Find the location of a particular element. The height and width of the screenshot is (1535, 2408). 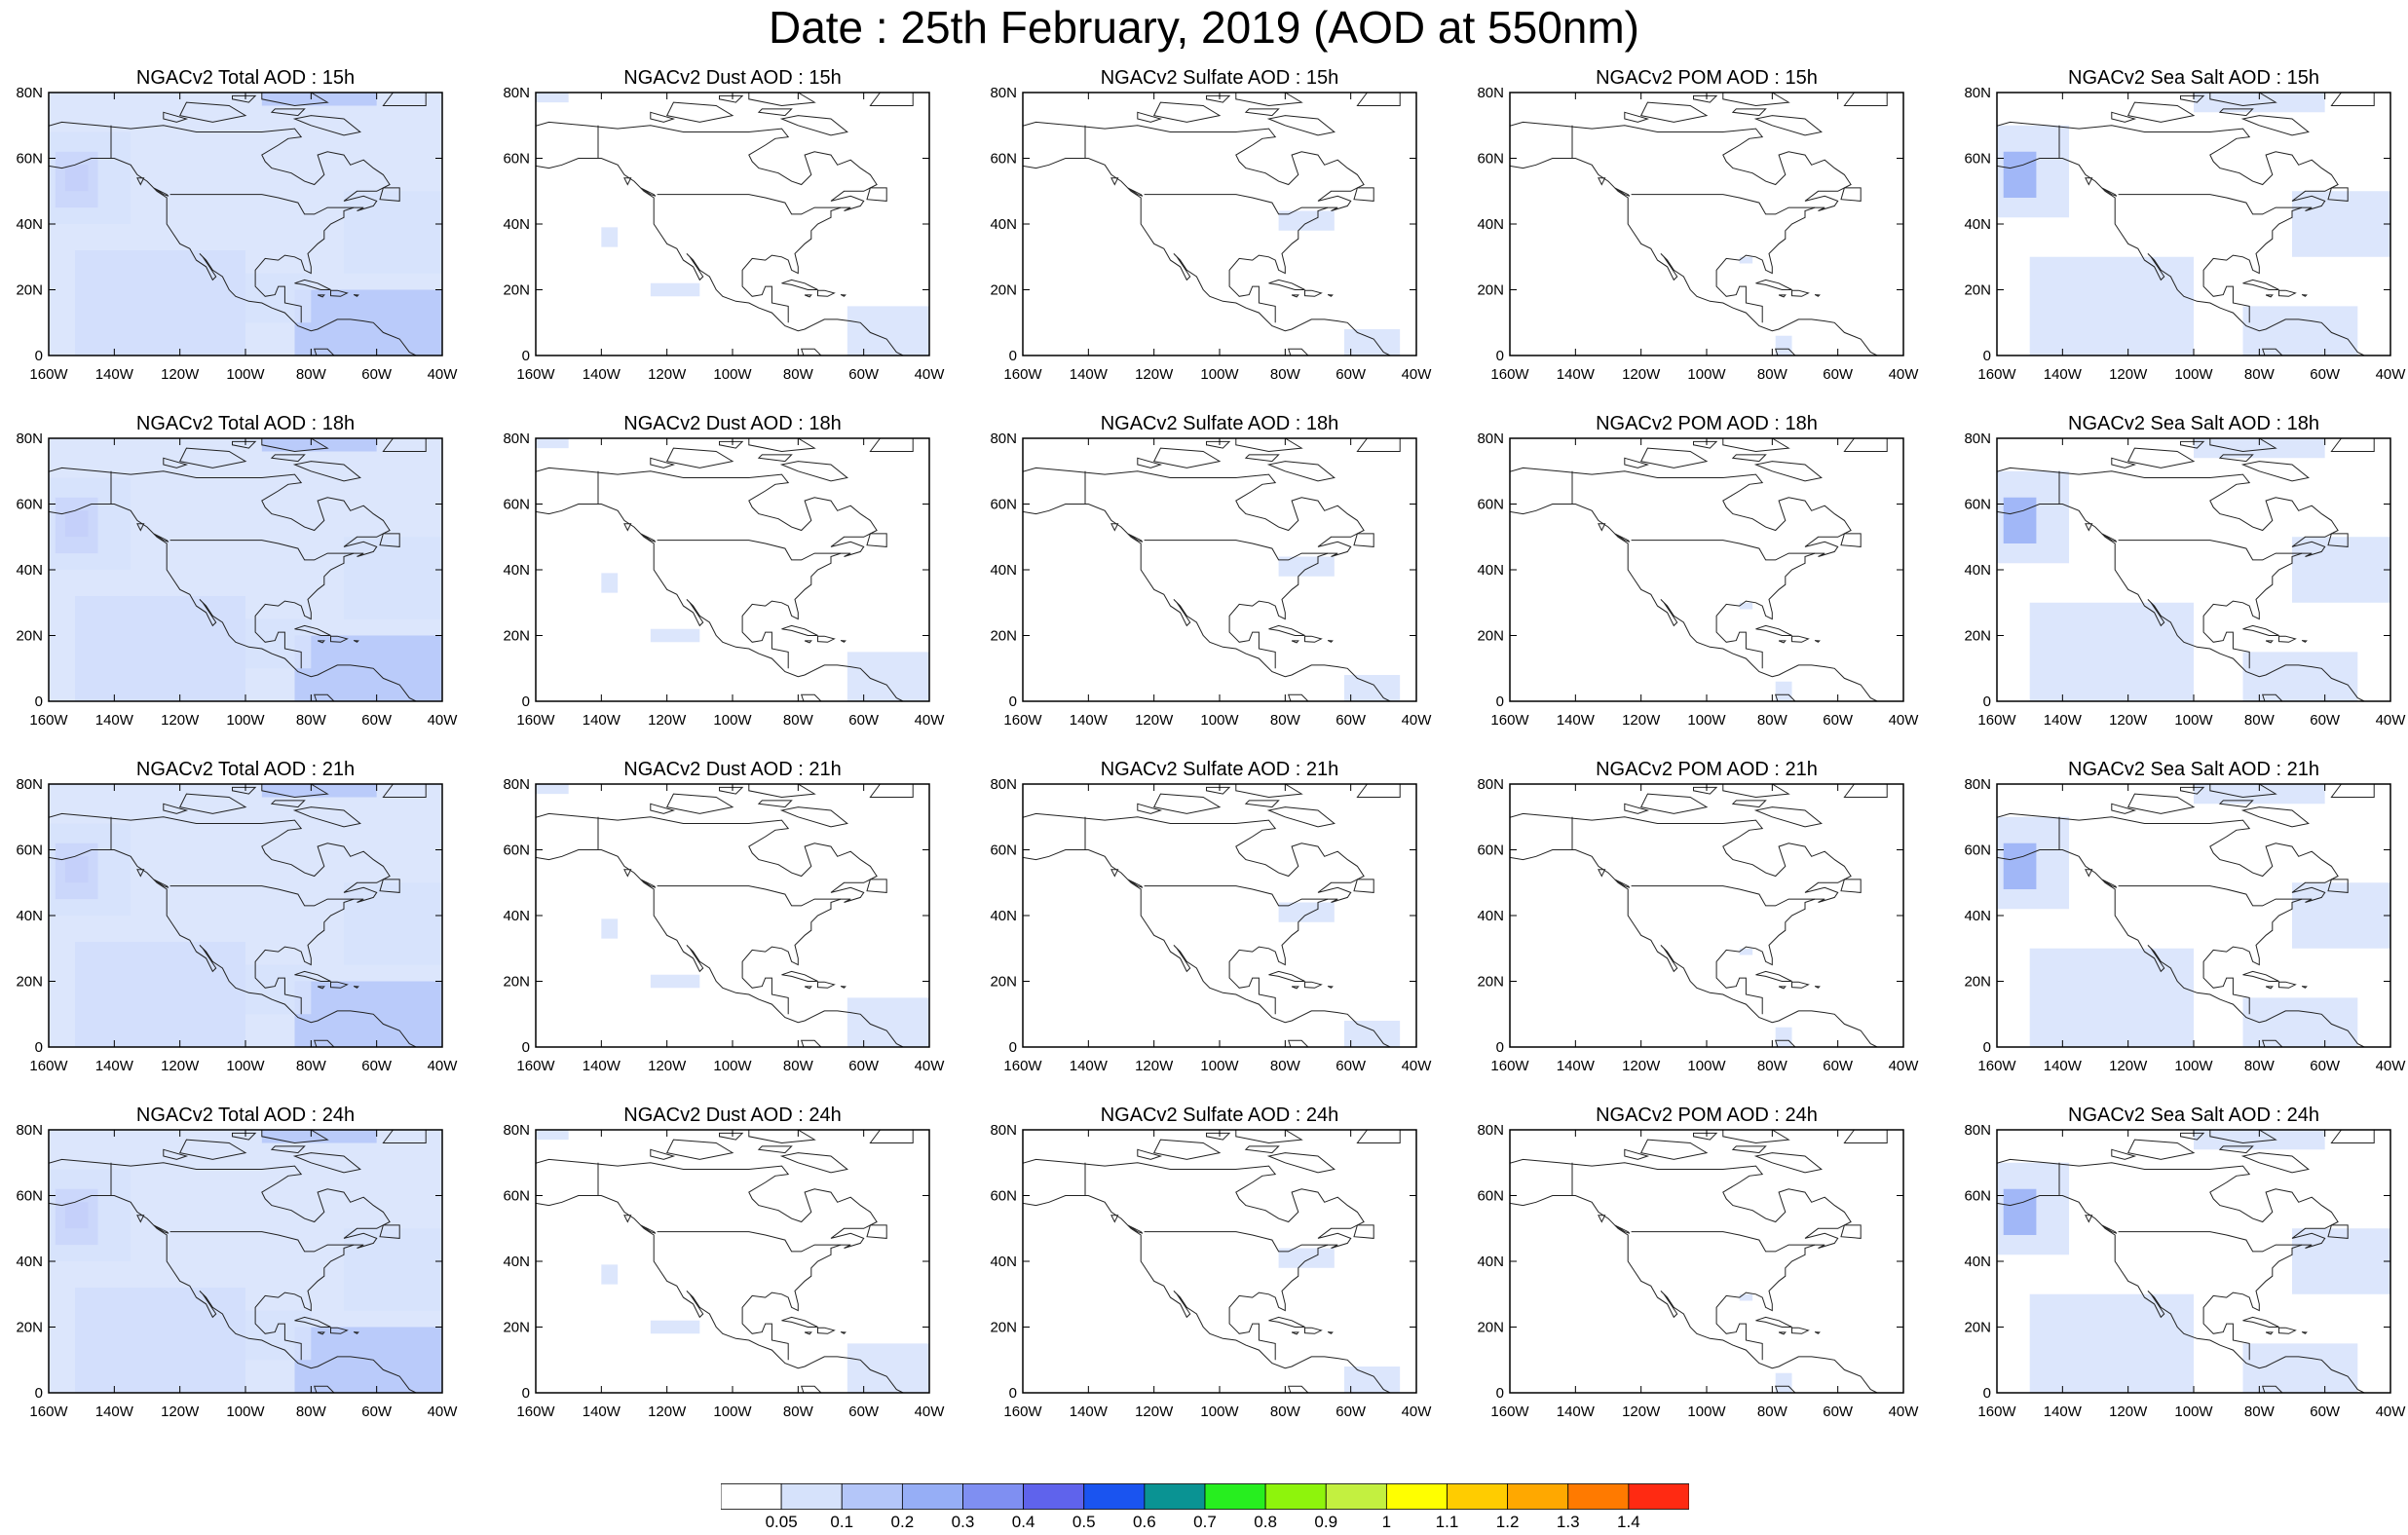

colorbar-label: 0.05 is located at coordinates (782, 1522).